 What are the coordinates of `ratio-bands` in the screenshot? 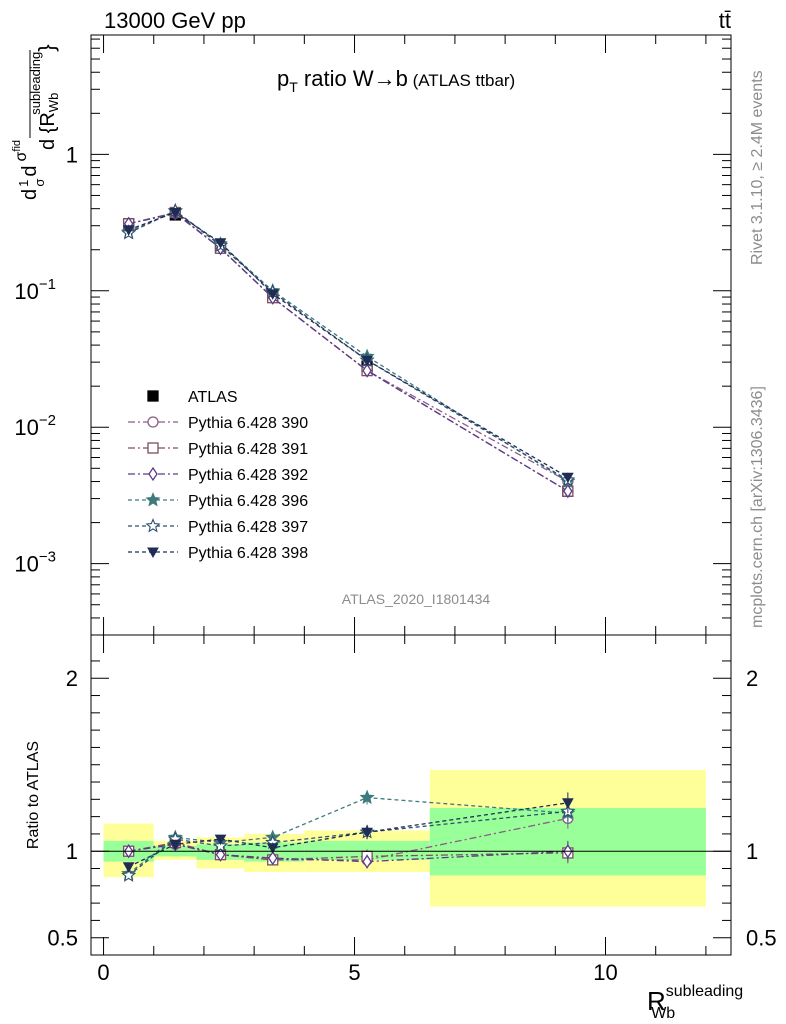 It's located at (404, 838).